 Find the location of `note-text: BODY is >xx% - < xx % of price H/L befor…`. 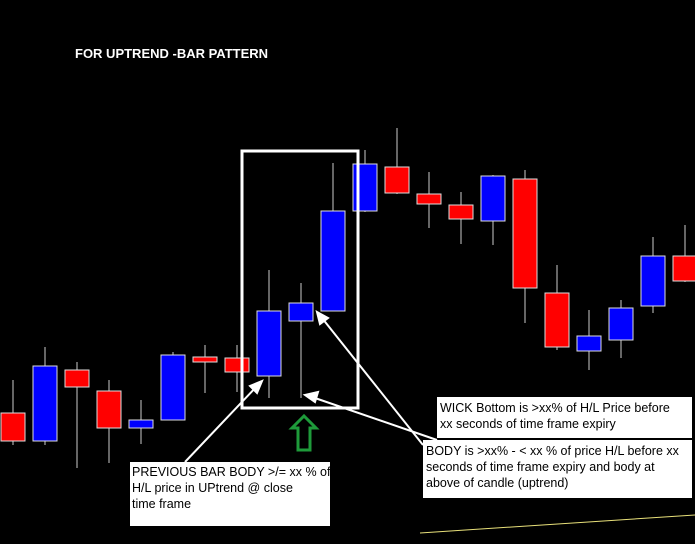

note-text: BODY is >xx% - < xx % of price H/L befor… is located at coordinates (553, 451).